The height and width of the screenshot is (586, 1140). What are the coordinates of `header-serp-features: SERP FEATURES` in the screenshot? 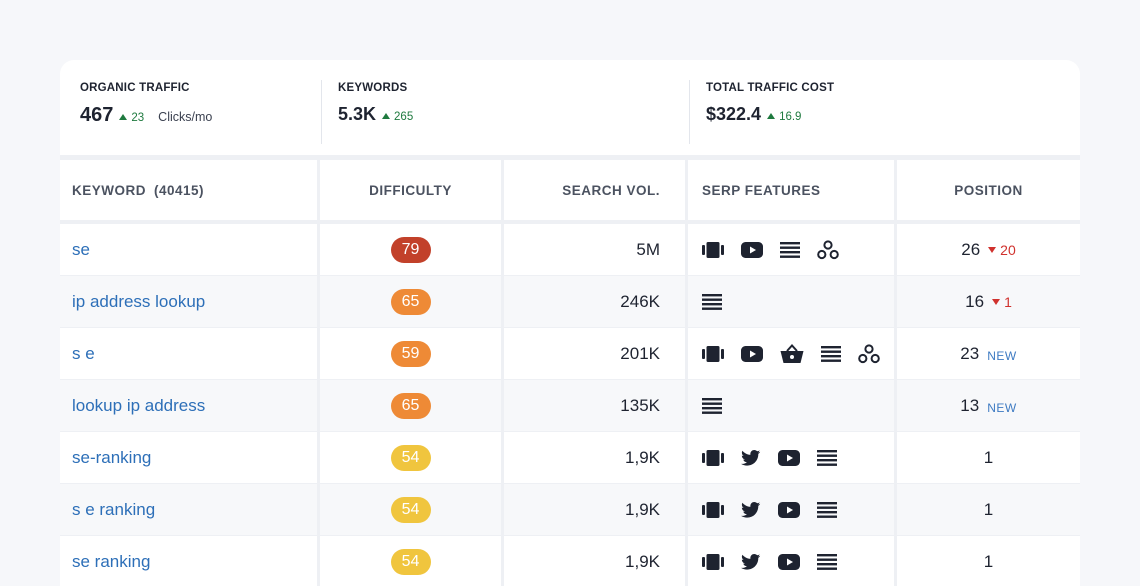 It's located at (792, 190).